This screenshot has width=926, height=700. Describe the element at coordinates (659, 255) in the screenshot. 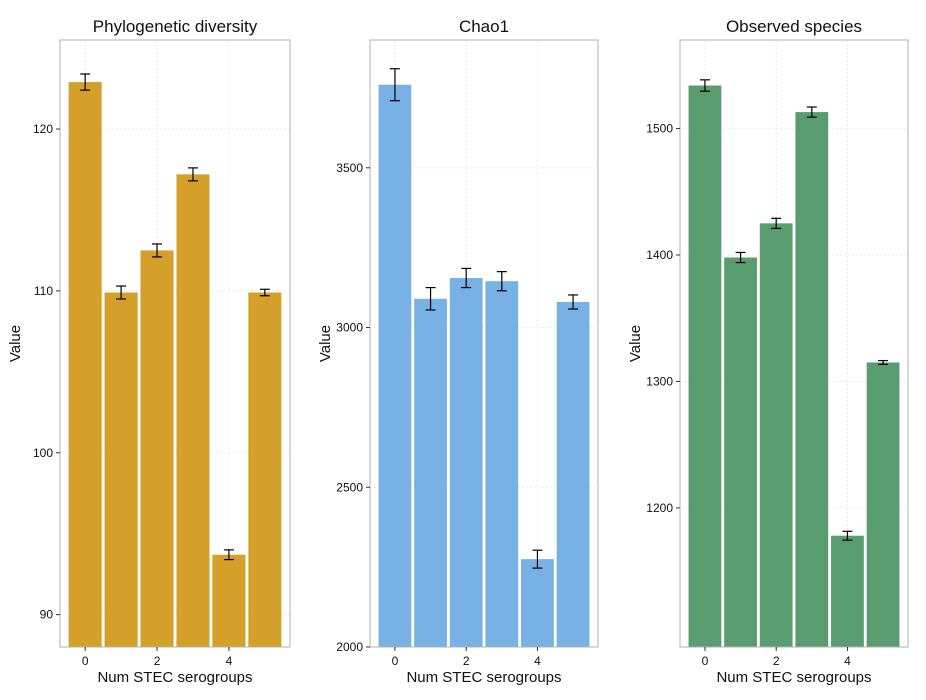

I see `y-tick-label: 1400` at that location.